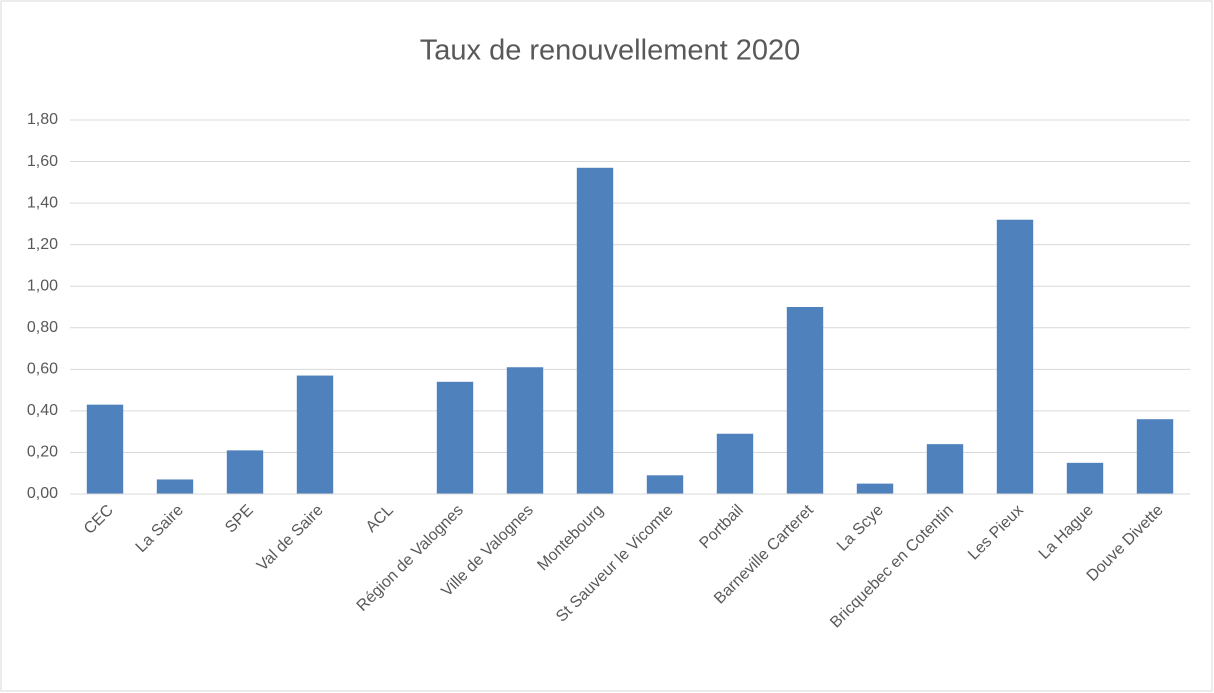 This screenshot has height=693, width=1214. What do you see at coordinates (42, 410) in the screenshot?
I see `y-tick-label: 0,40` at bounding box center [42, 410].